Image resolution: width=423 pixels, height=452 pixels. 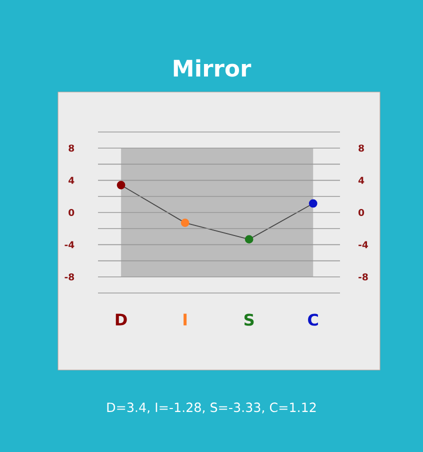 I want to click on y-tick-label: -8, so click(x=69, y=276).